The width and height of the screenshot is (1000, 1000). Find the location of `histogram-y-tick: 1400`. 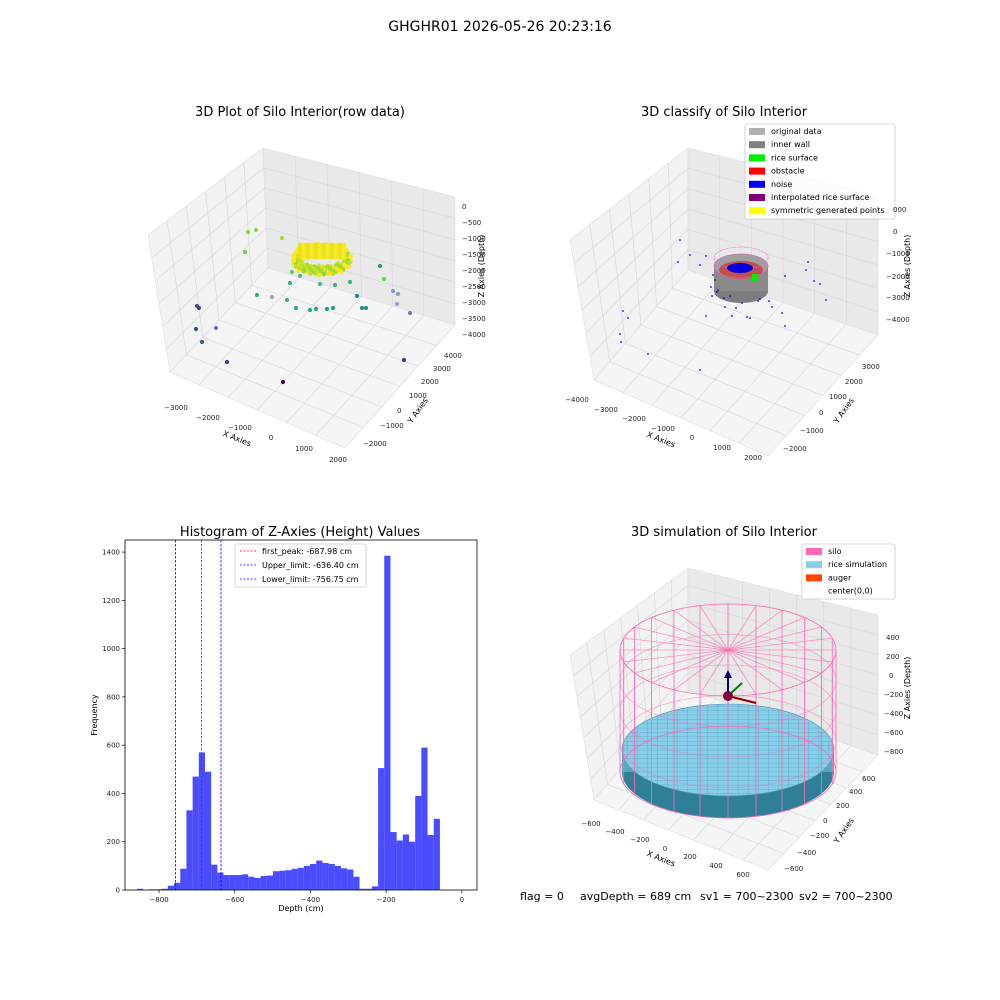

histogram-y-tick: 1400 is located at coordinates (111, 553).